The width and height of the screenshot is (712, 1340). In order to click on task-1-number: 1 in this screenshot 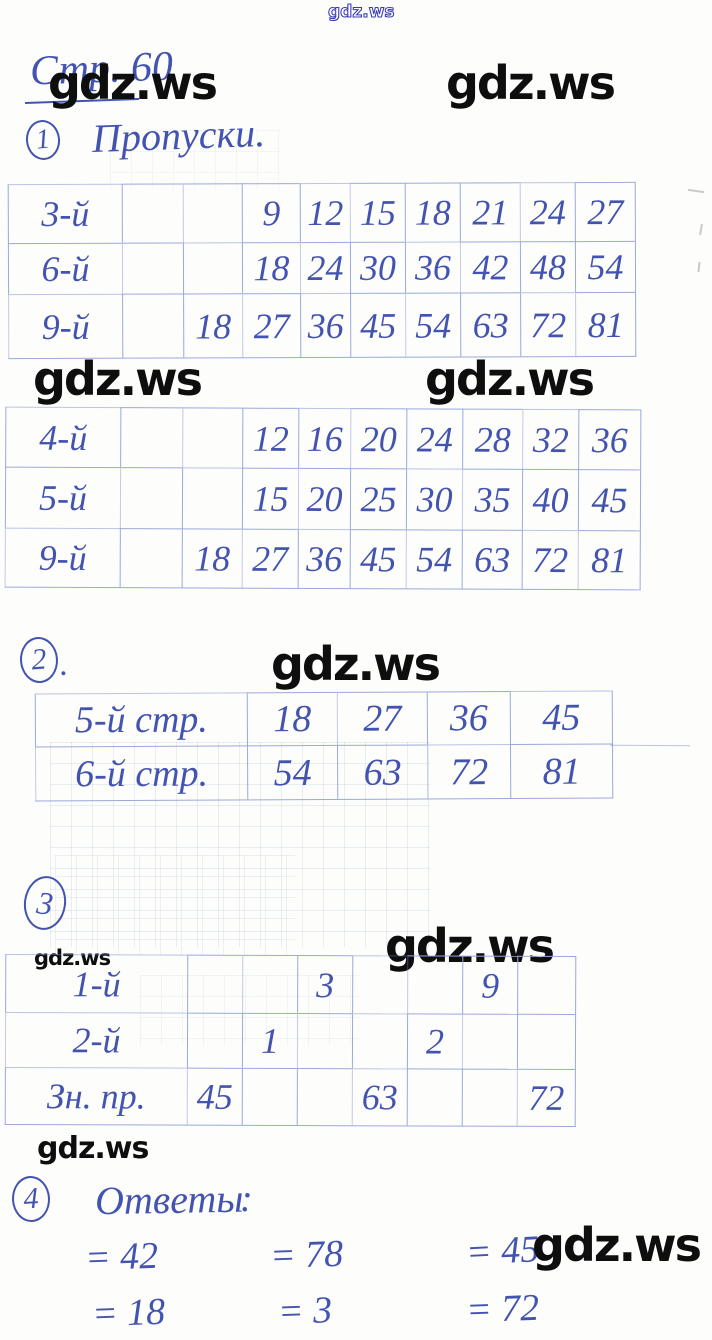, I will do `click(43, 140)`.